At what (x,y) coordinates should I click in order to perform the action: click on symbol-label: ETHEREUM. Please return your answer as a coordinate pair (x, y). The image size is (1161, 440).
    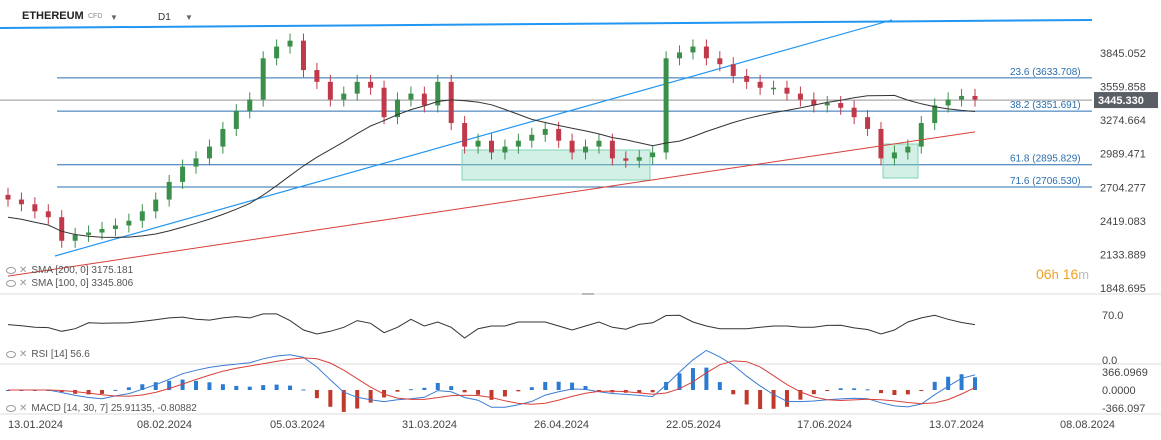
    Looking at the image, I should click on (53, 16).